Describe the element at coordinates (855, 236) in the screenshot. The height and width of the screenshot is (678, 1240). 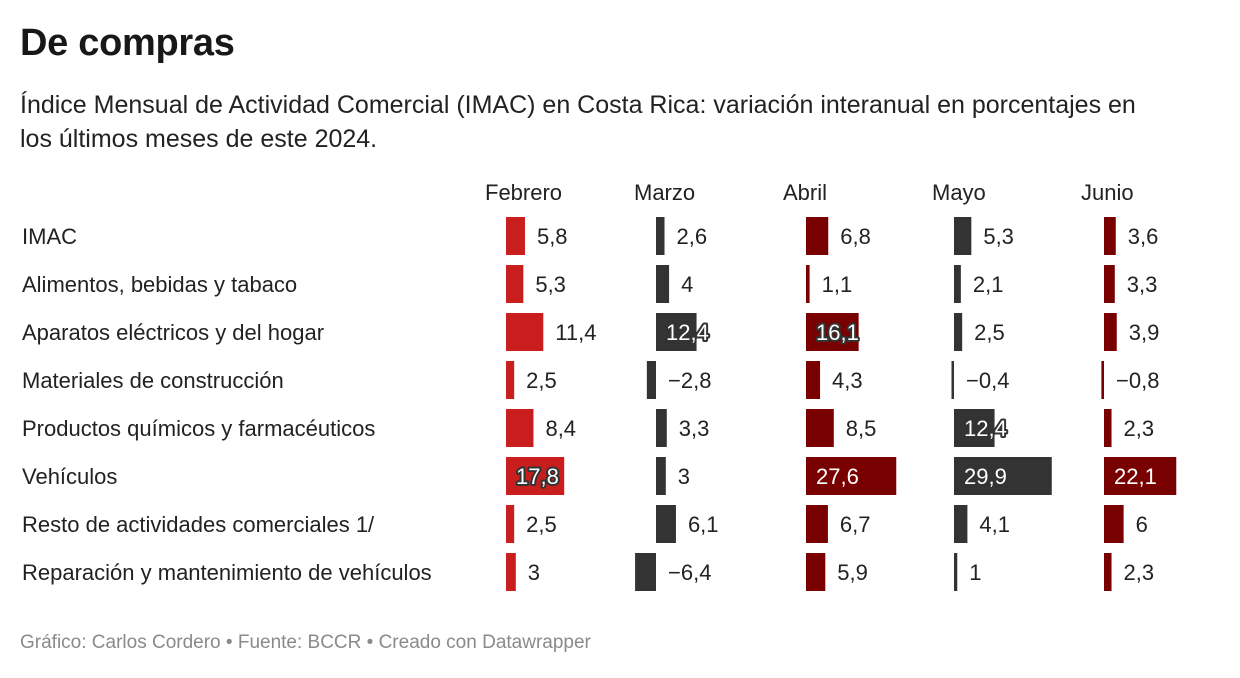
I see `value-label: 6,8` at that location.